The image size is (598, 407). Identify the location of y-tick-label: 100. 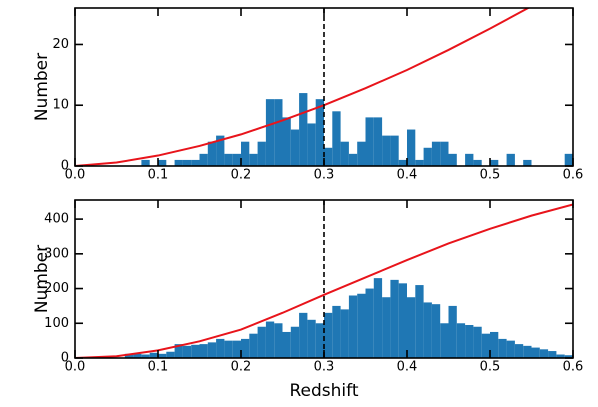
(56, 323).